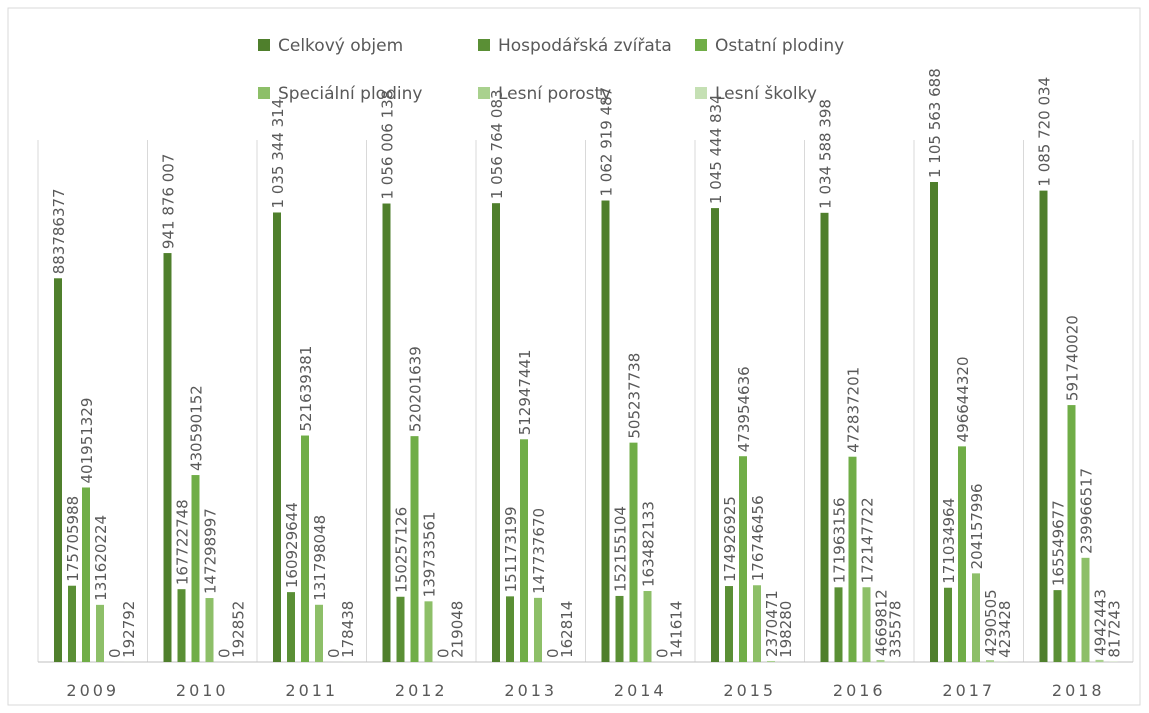 The image size is (1149, 713). I want to click on data-label: 147298997, so click(211, 551).